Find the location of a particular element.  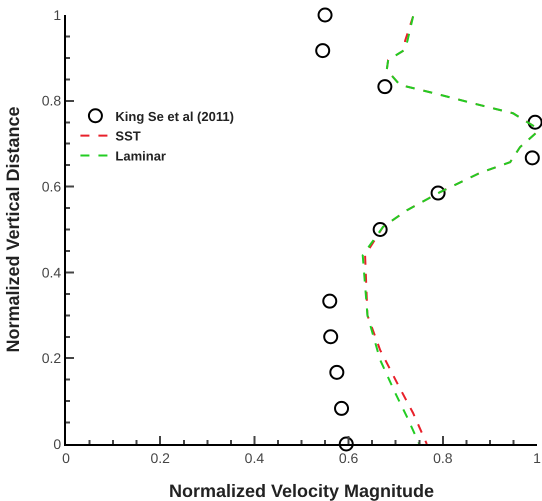

y-tick-label: 1 is located at coordinates (57, 14).